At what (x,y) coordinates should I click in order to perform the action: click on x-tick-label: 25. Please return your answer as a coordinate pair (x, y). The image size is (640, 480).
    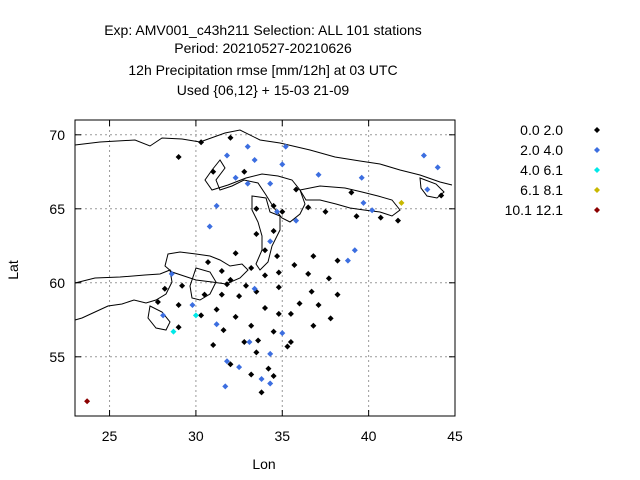
    Looking at the image, I should click on (110, 436).